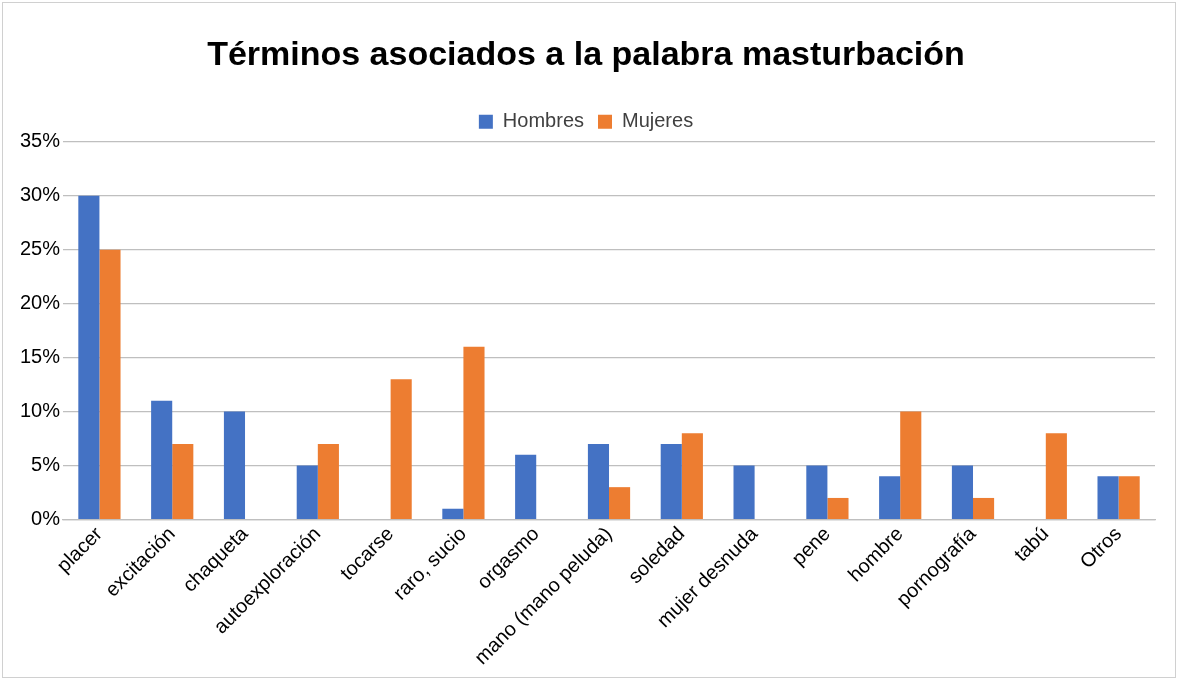 This screenshot has width=1180, height=682. Describe the element at coordinates (1031, 544) in the screenshot. I see `x-tick-label: tabú` at that location.